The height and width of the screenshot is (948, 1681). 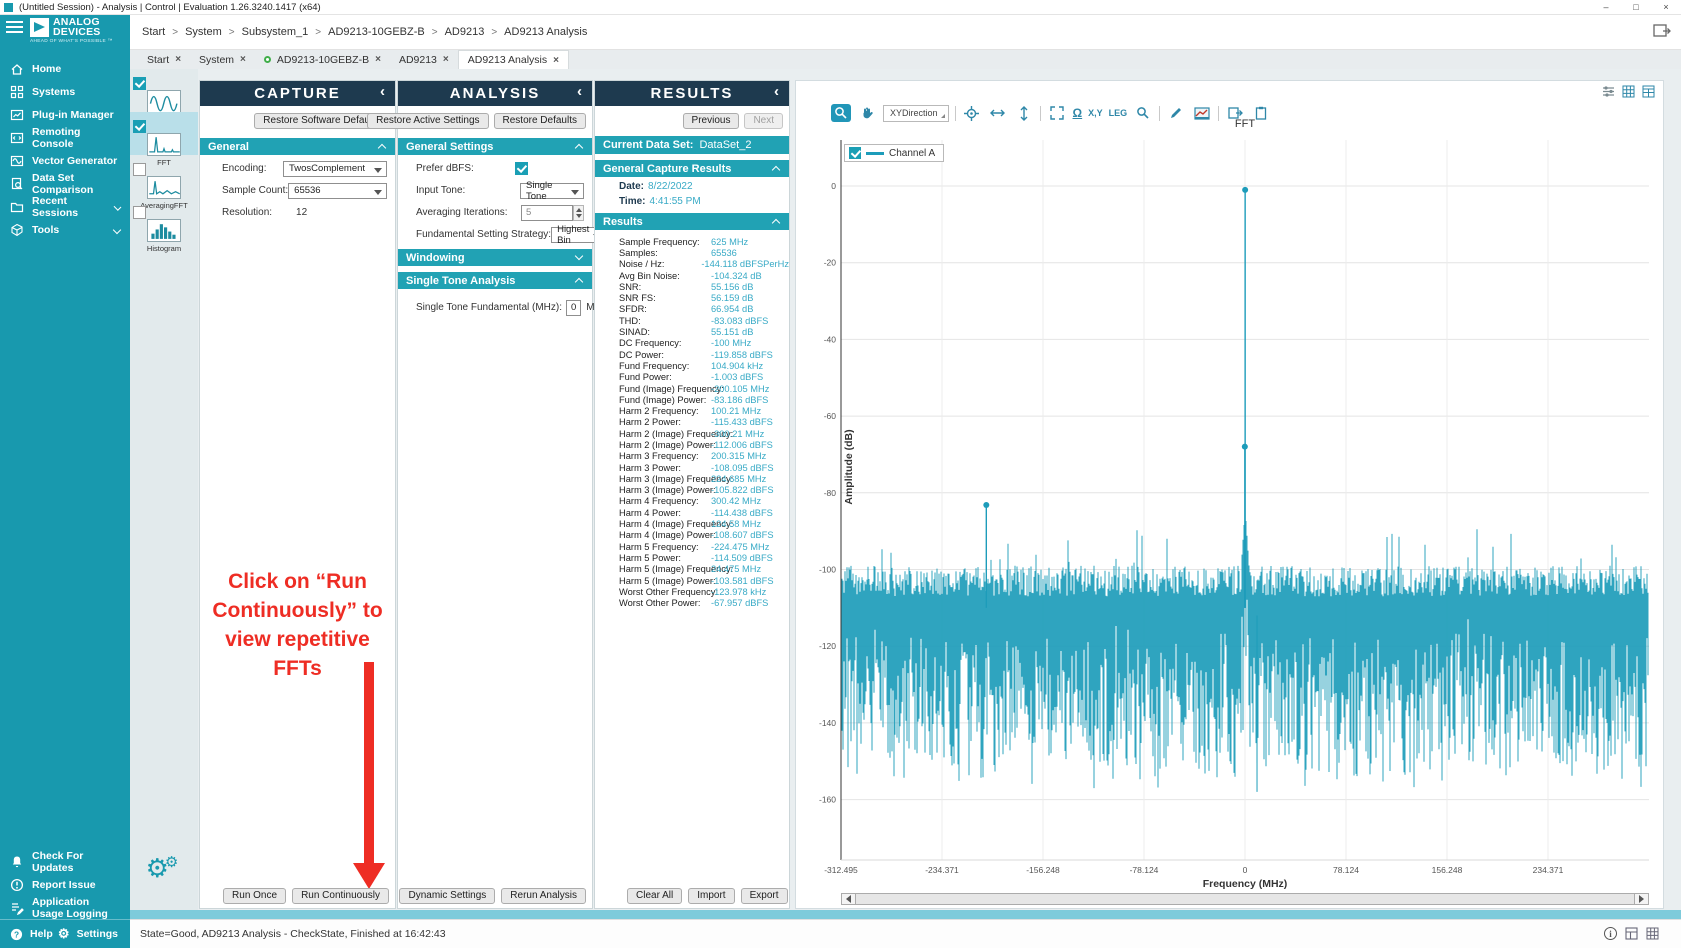 What do you see at coordinates (154, 32) in the screenshot?
I see `breadcrumb-item-start: Start` at bounding box center [154, 32].